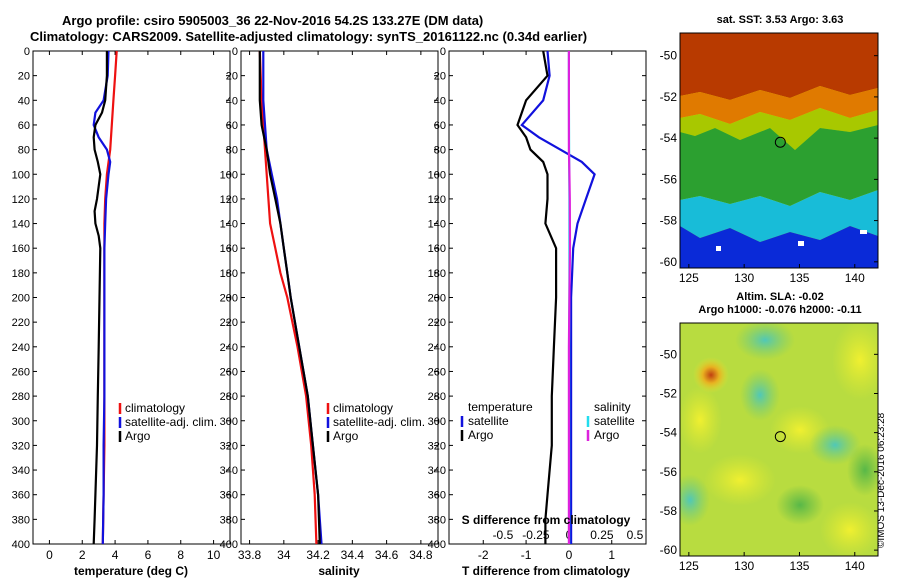  Describe the element at coordinates (443, 52) in the screenshot. I see `diff-ytick-label: 0` at that location.